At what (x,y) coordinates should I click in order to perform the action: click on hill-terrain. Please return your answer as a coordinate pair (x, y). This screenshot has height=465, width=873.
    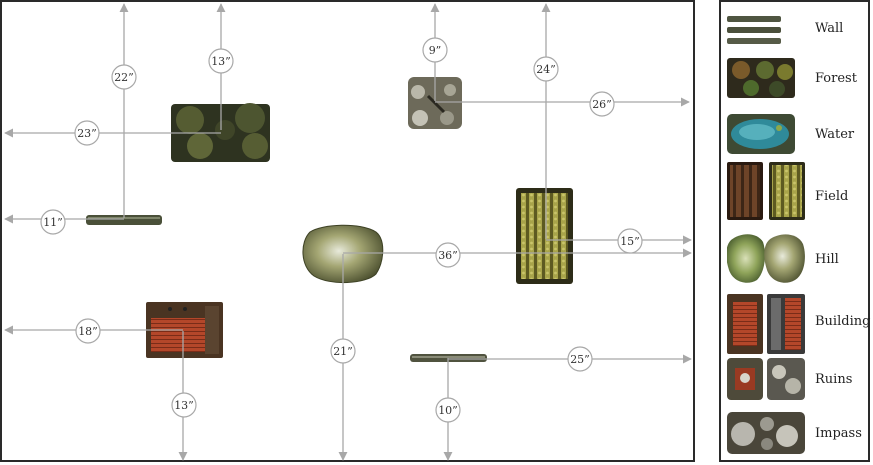
    Looking at the image, I should click on (343, 254).